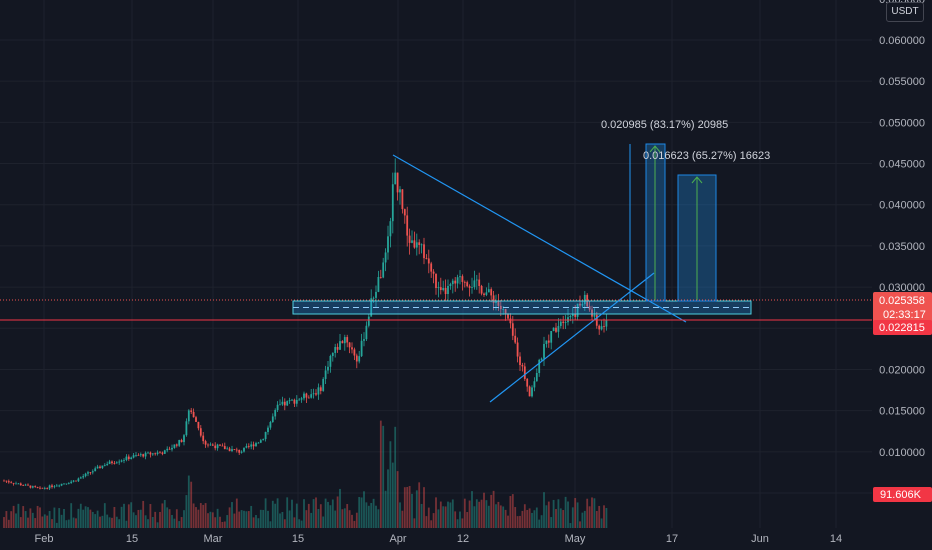 Image resolution: width=932 pixels, height=550 pixels. Describe the element at coordinates (697, 180) in the screenshot. I see `measure-arrow-2-head` at that location.